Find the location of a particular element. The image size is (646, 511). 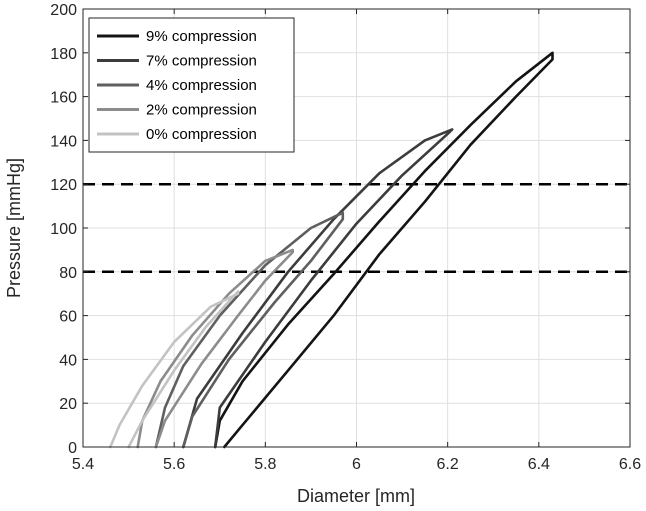

y-tick-label: 20 is located at coordinates (68, 404).